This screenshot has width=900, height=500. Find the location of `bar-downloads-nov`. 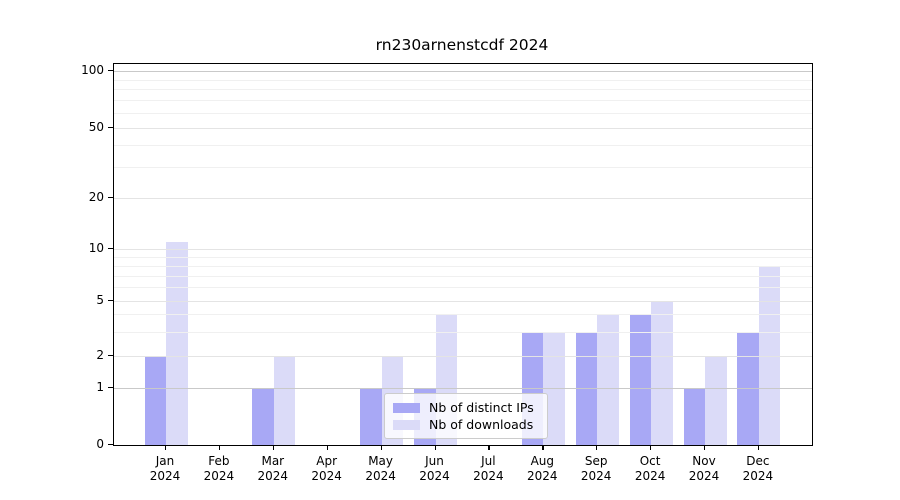

bar-downloads-nov is located at coordinates (716, 400).